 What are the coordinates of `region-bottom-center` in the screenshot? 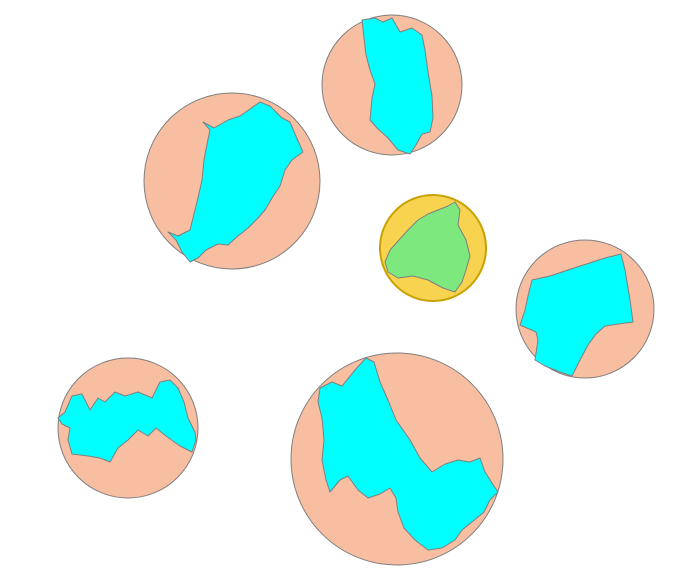 It's located at (397, 459).